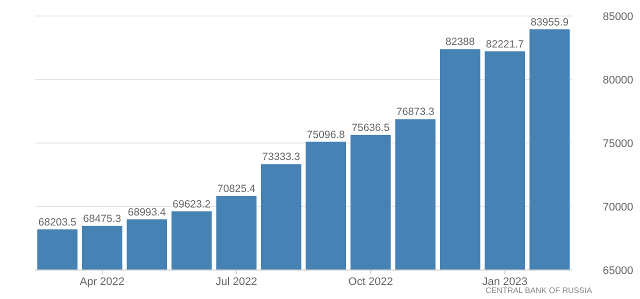 Image resolution: width=640 pixels, height=299 pixels. I want to click on x-tick-label: Jul 2022, so click(237, 282).